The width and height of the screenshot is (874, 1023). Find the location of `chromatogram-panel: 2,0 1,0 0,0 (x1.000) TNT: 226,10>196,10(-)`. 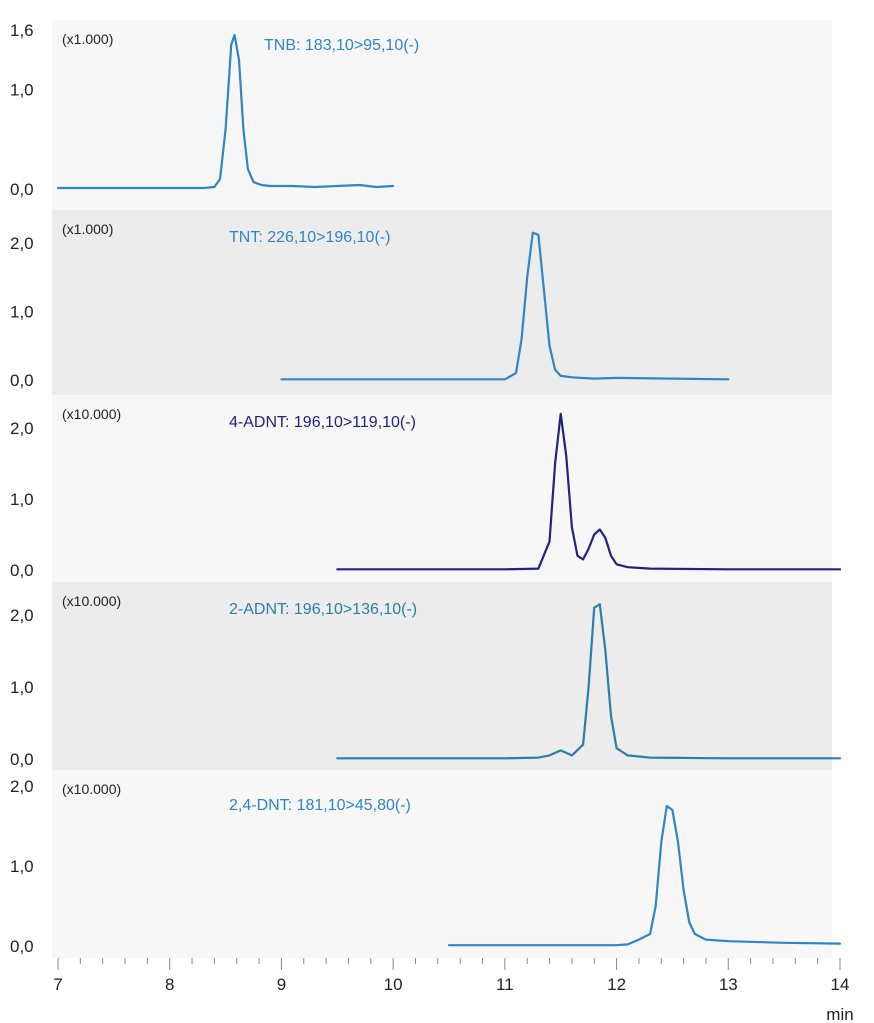

chromatogram-panel: 2,0 1,0 0,0 (x1.000) TNT: 226,10>196,10(-) is located at coordinates (370, 305).